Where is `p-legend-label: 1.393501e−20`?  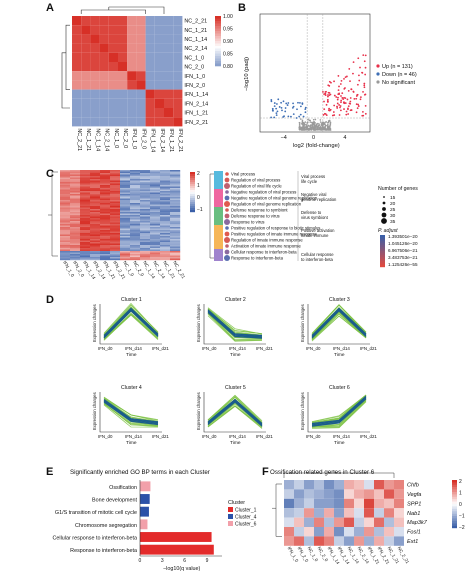
p-legend-label: 1.393501e−20 is located at coordinates (403, 236).